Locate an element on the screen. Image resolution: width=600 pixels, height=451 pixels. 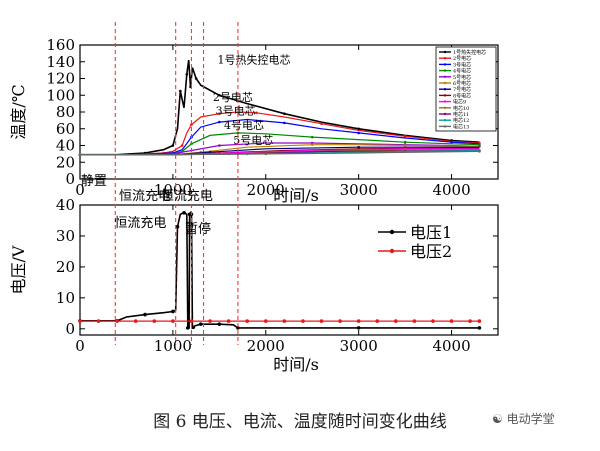
phase-boundaries is located at coordinates (176, 183).